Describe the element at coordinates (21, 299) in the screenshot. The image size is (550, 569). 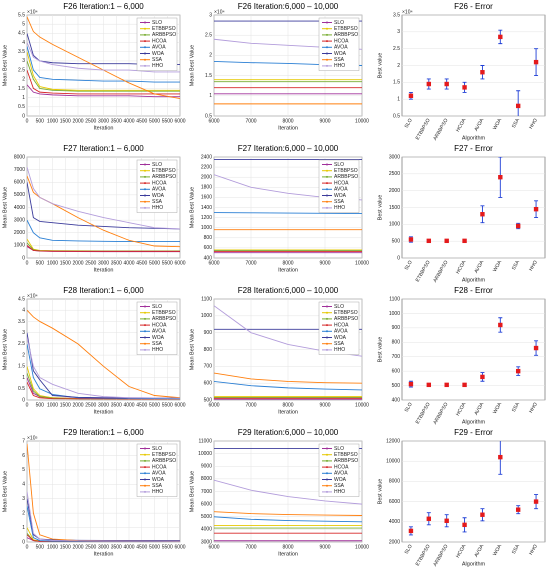
I see `y-tick-label: 4.5` at that location.